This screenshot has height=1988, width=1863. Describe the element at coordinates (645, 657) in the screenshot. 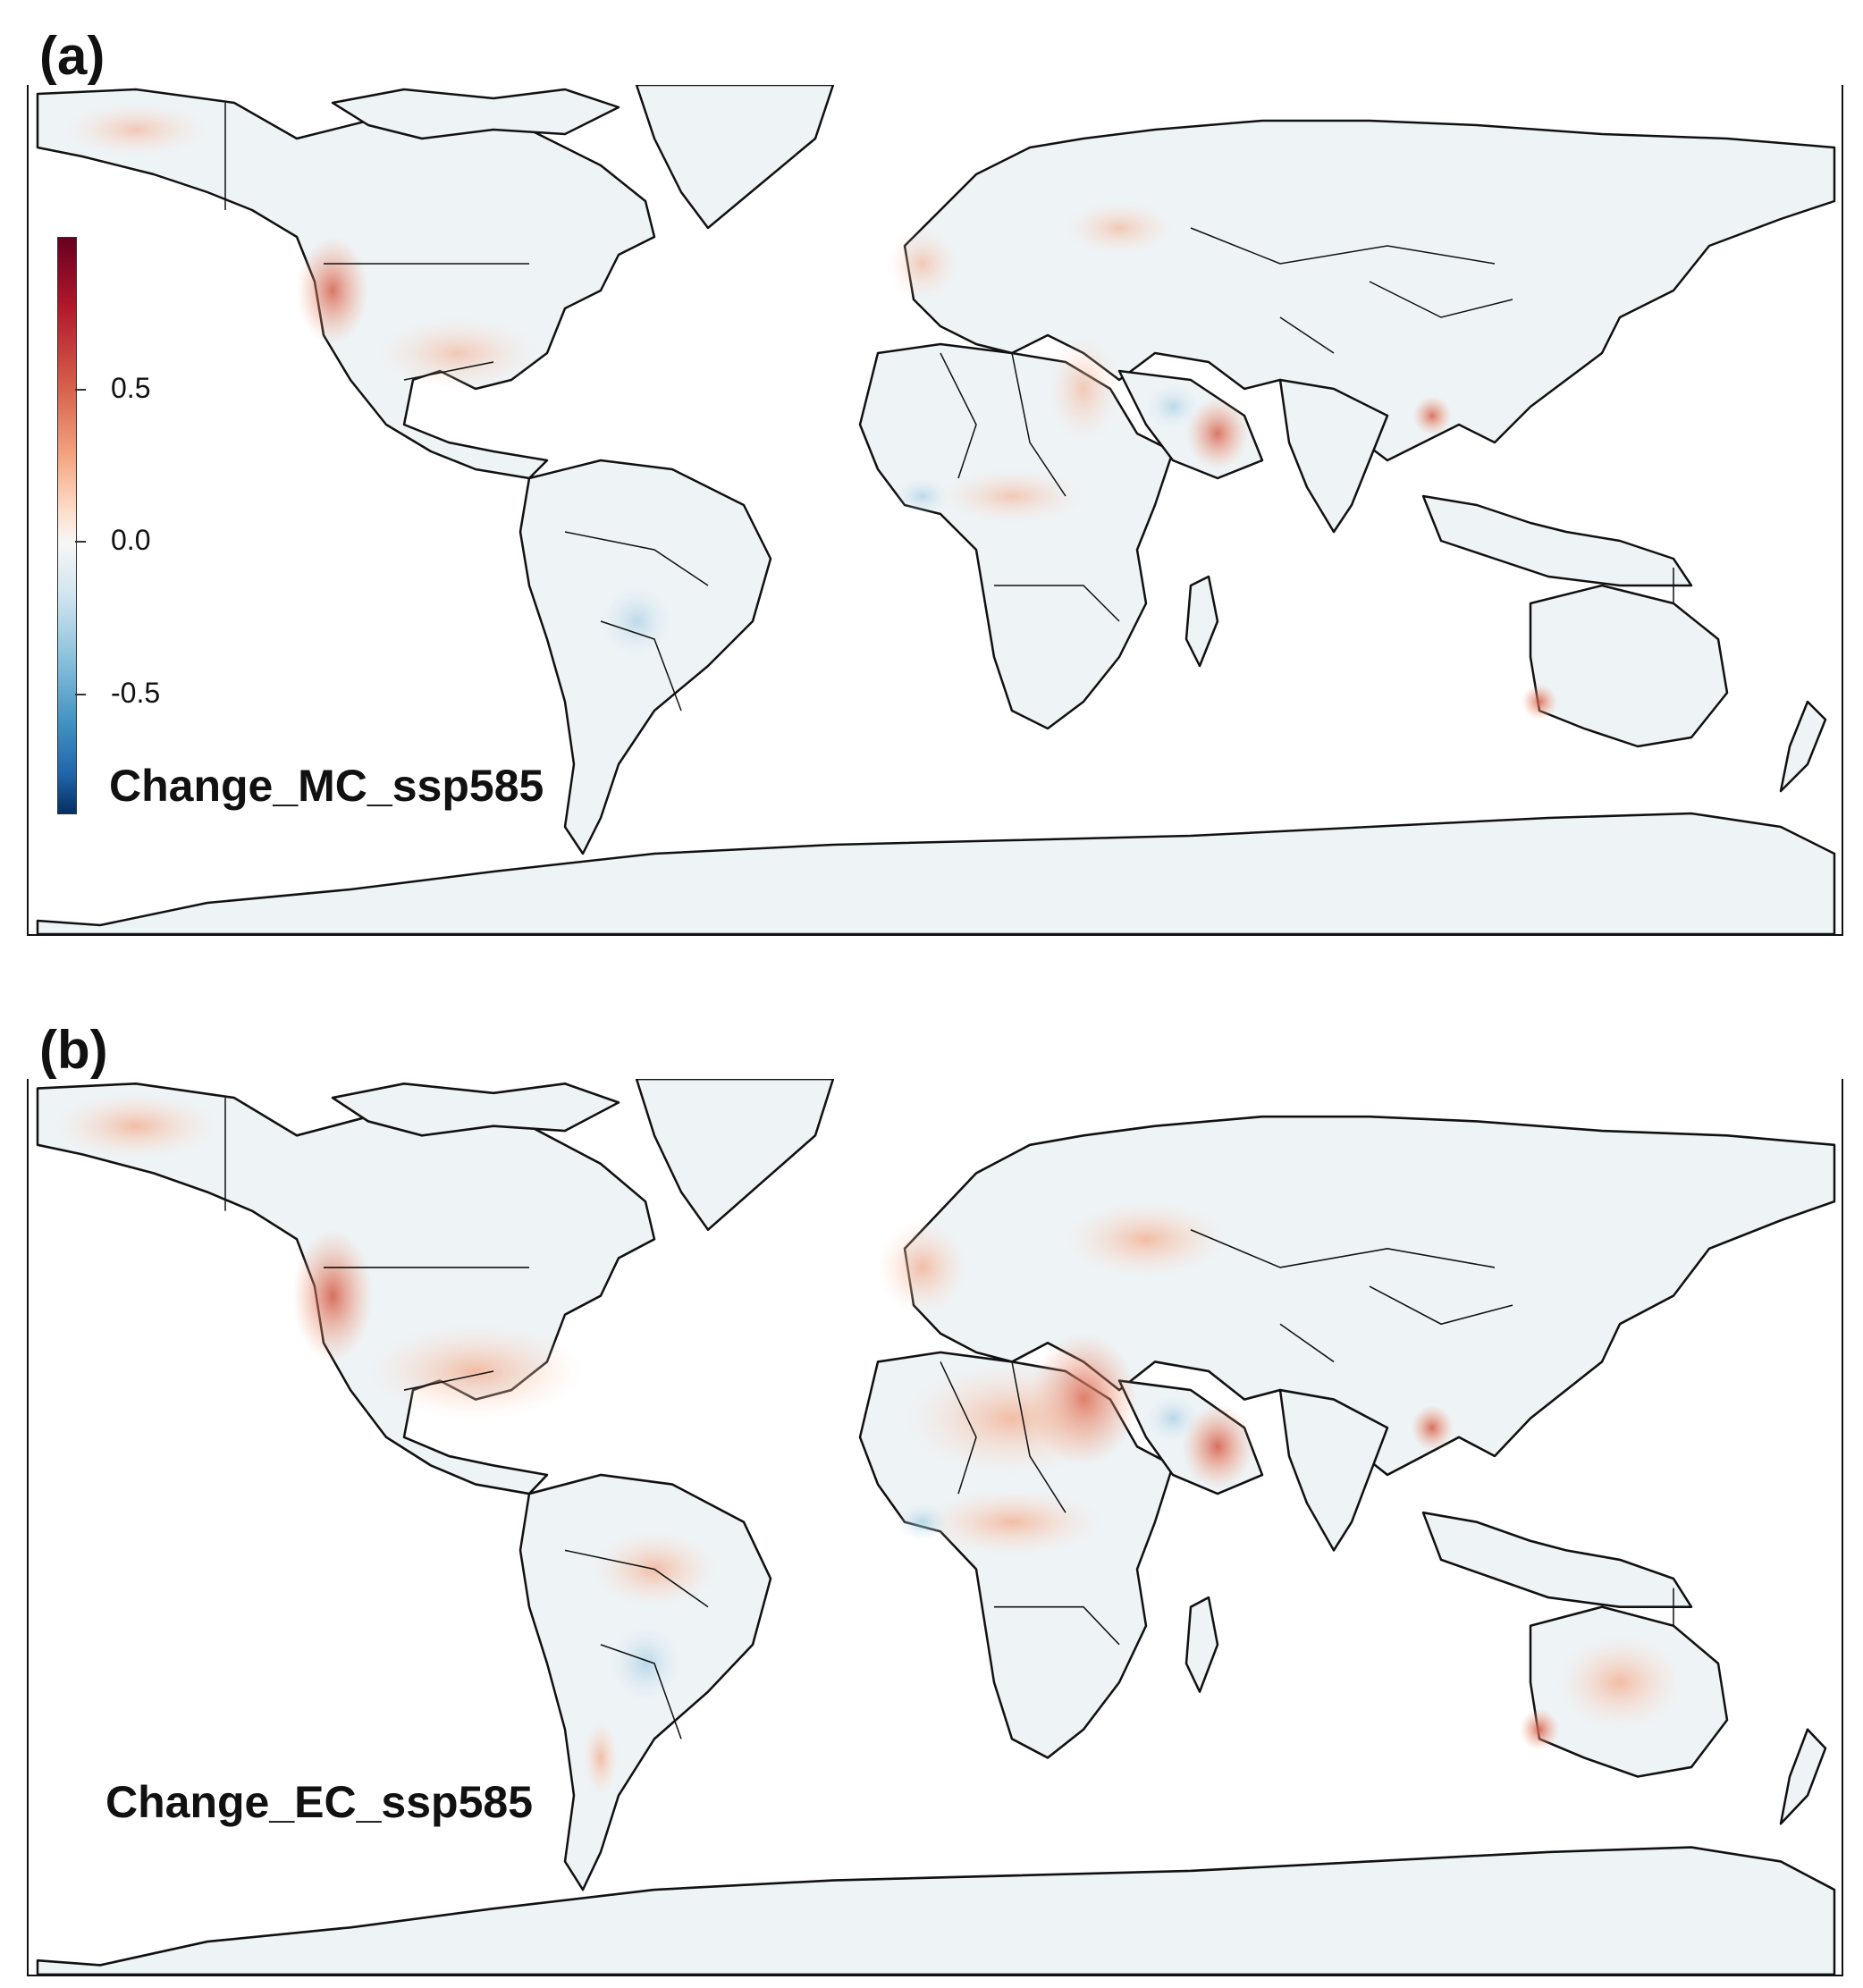

I see `south-america` at that location.